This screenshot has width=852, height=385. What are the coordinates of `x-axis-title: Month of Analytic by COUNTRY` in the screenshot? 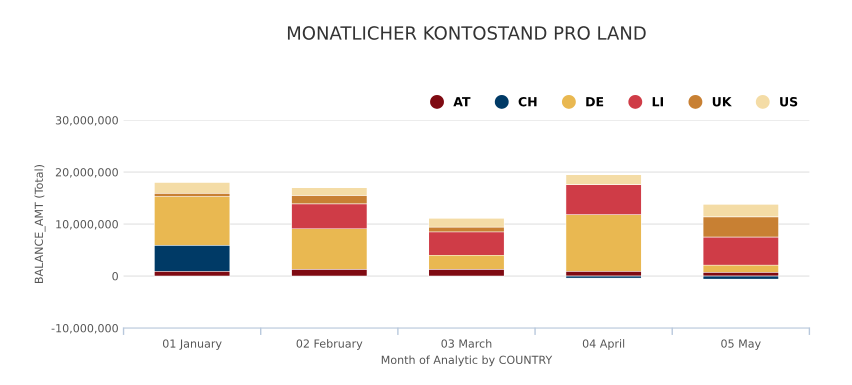 It's located at (467, 360).